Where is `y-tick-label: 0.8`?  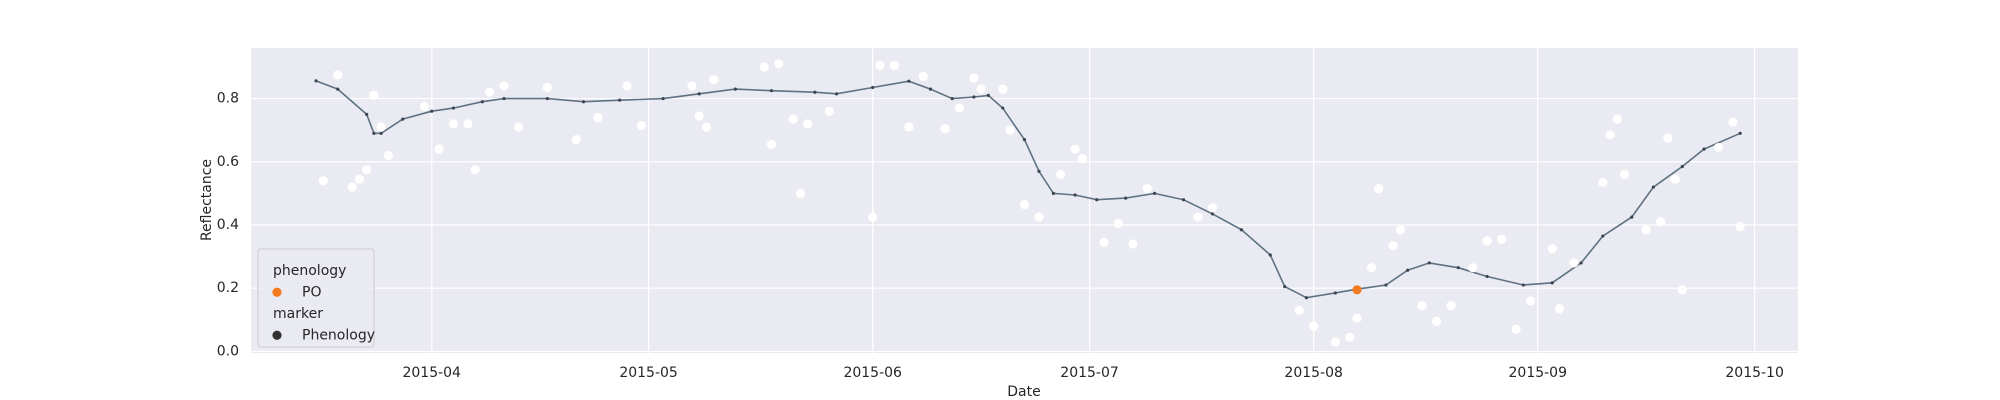 y-tick-label: 0.8 is located at coordinates (228, 99).